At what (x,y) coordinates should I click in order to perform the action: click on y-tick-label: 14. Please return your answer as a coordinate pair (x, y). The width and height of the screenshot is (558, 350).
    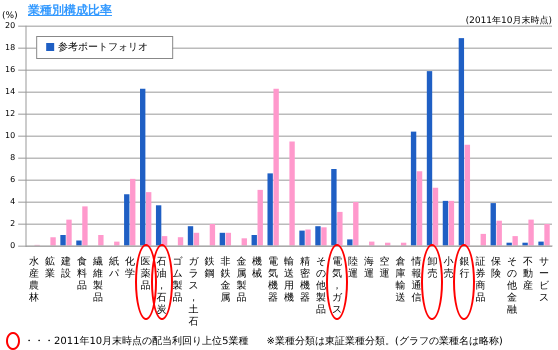
    Looking at the image, I should click on (10, 91).